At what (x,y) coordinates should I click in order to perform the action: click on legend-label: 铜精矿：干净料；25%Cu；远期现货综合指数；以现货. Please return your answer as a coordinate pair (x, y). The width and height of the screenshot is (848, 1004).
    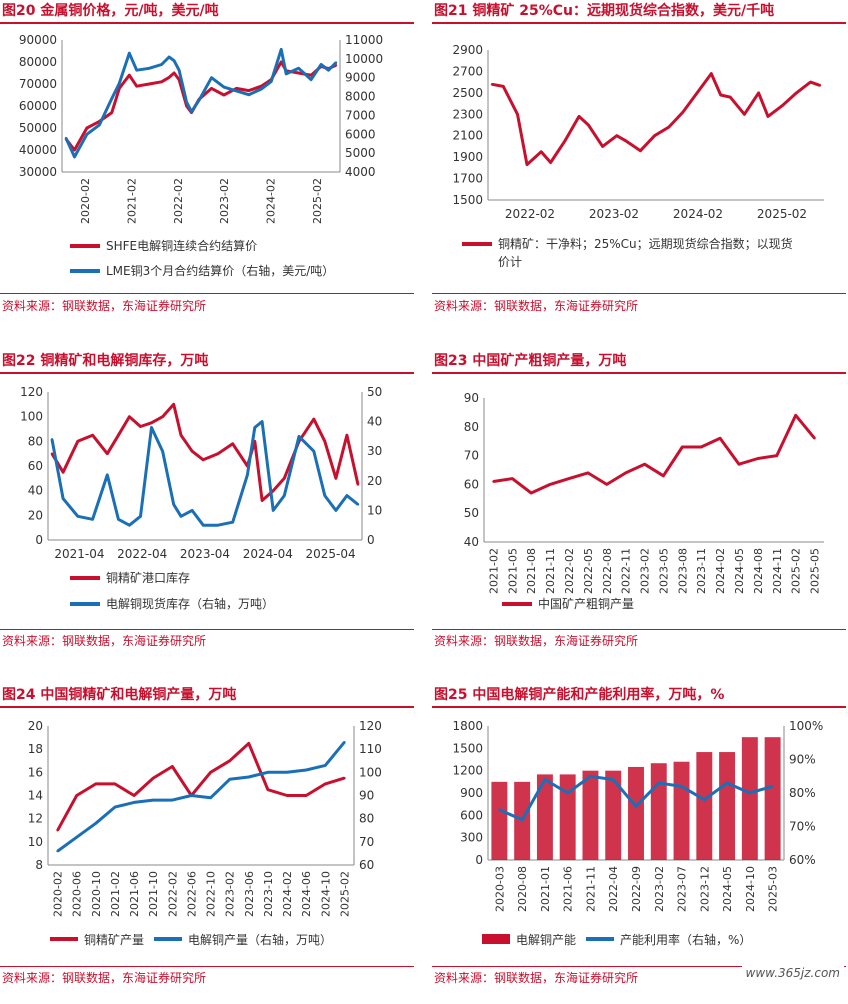
    Looking at the image, I should click on (645, 243).